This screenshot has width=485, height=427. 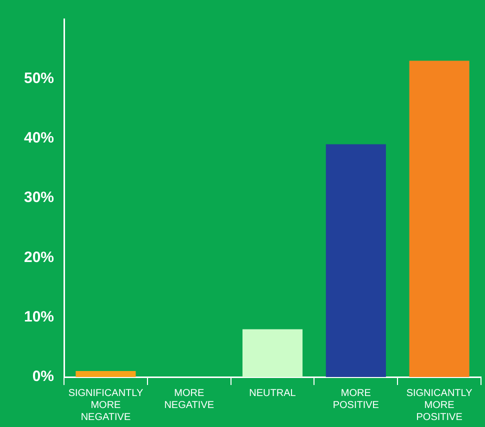 What do you see at coordinates (39, 317) in the screenshot?
I see `y-tick-label: 10%` at bounding box center [39, 317].